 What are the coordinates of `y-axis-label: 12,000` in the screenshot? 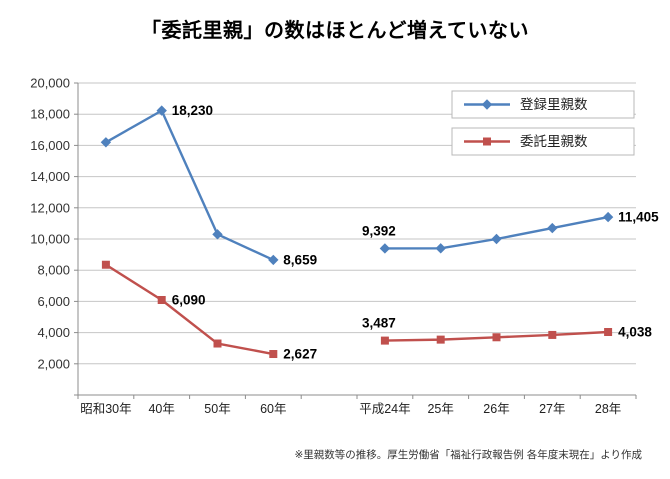 It's located at (50, 207).